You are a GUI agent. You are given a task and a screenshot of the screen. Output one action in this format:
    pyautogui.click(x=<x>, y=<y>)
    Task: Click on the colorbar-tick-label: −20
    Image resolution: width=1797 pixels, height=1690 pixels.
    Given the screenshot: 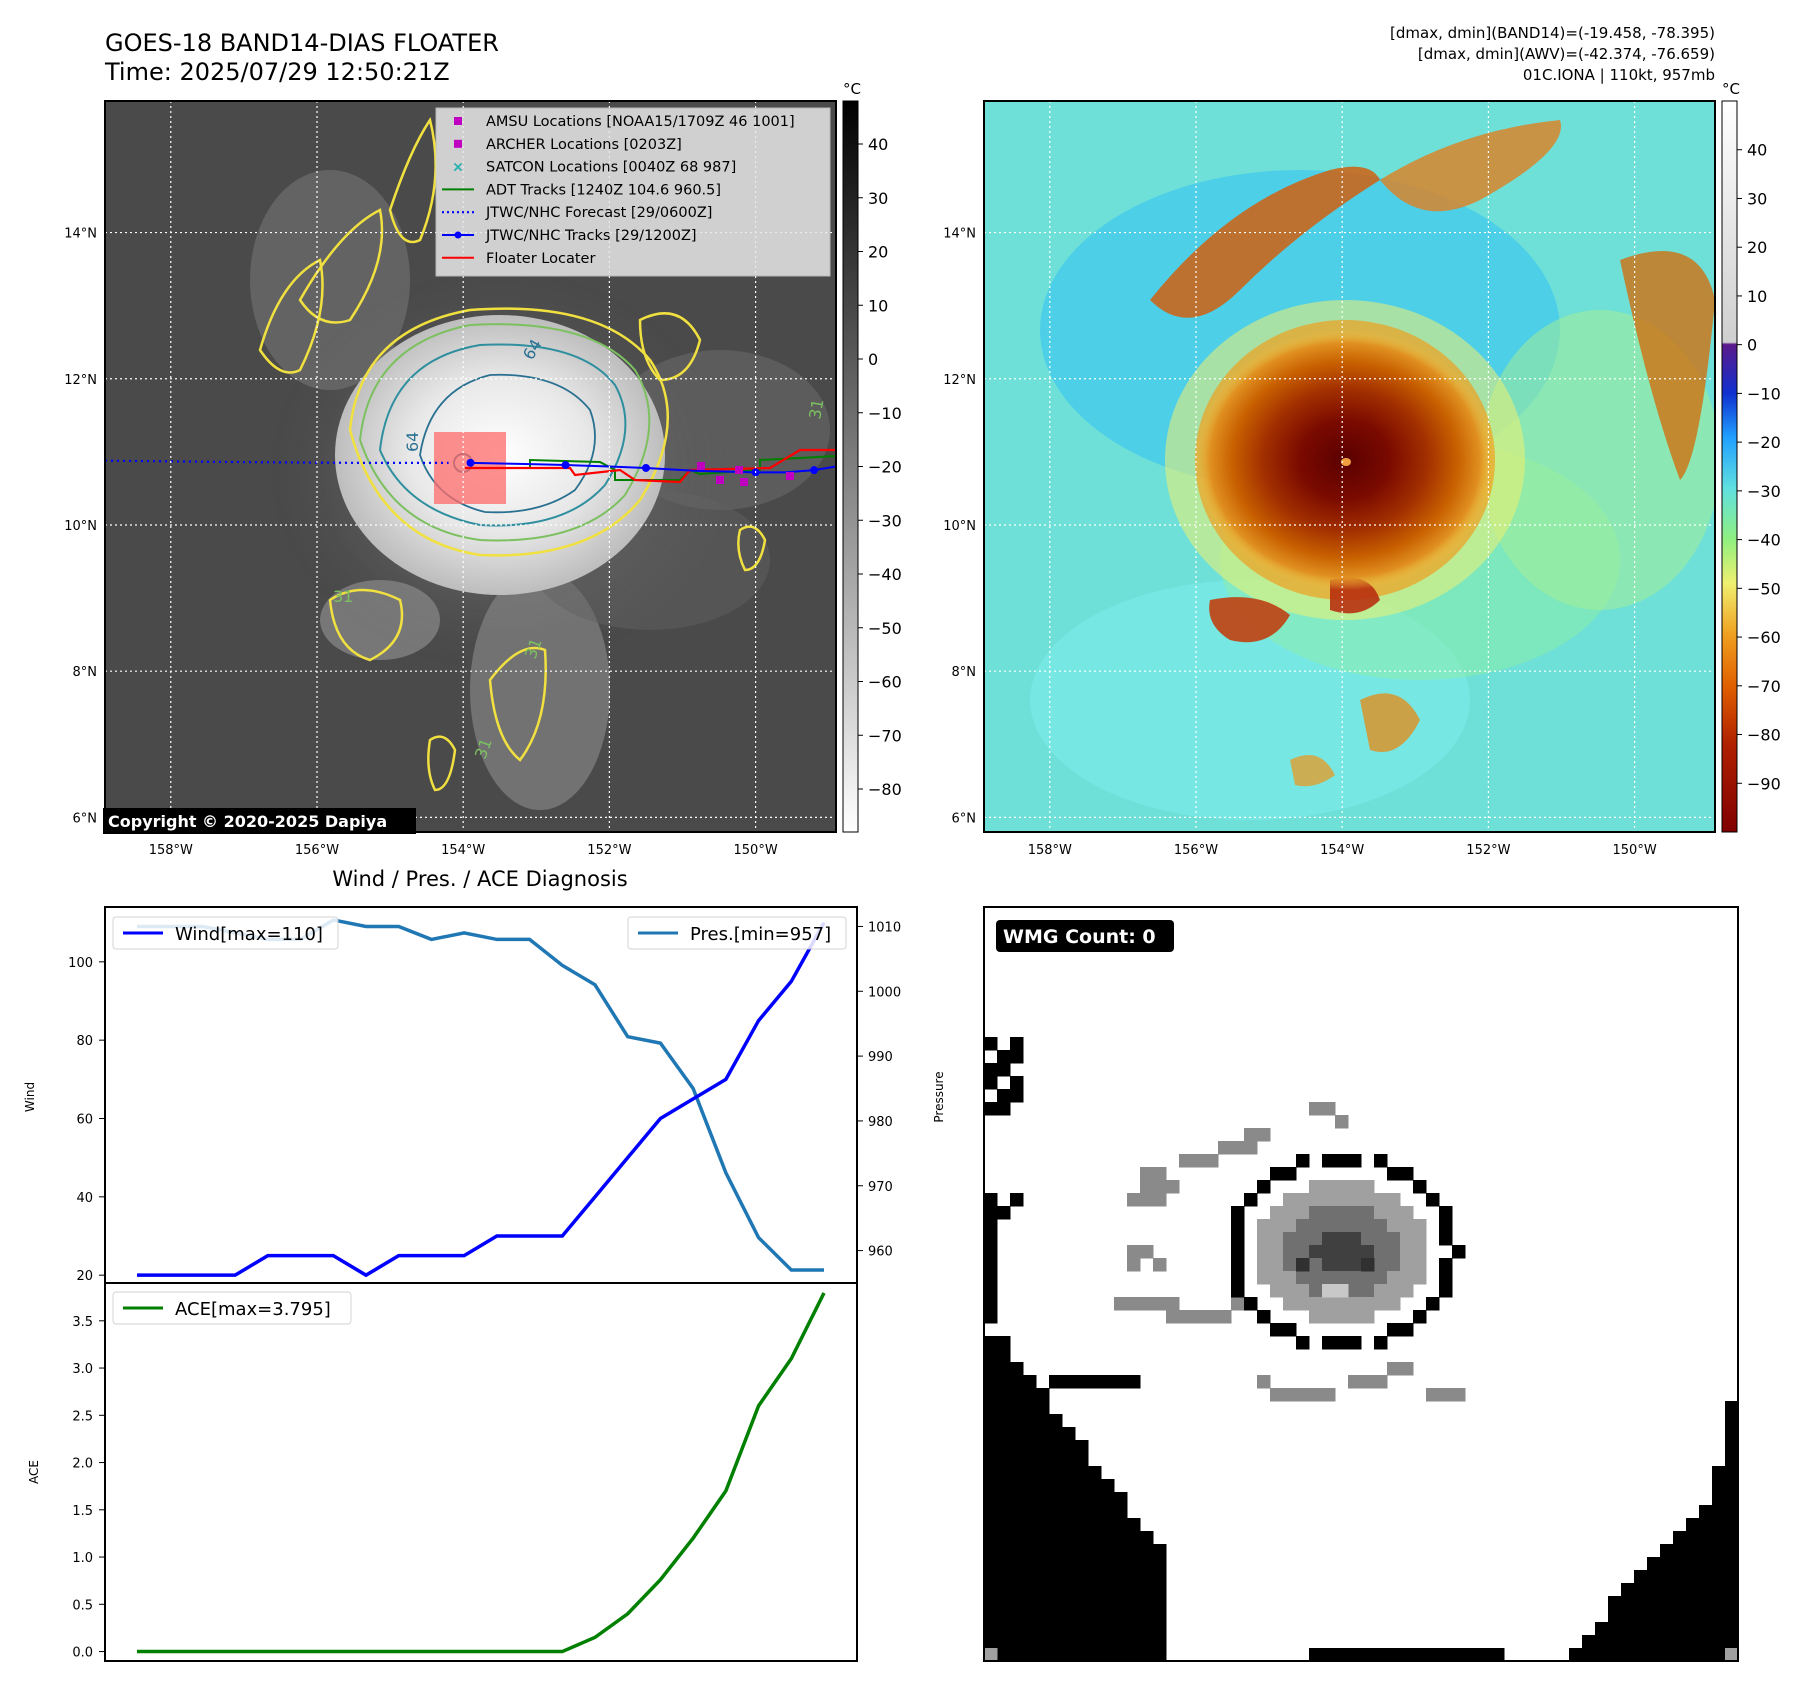 What is the action you would take?
    pyautogui.click(x=1764, y=442)
    